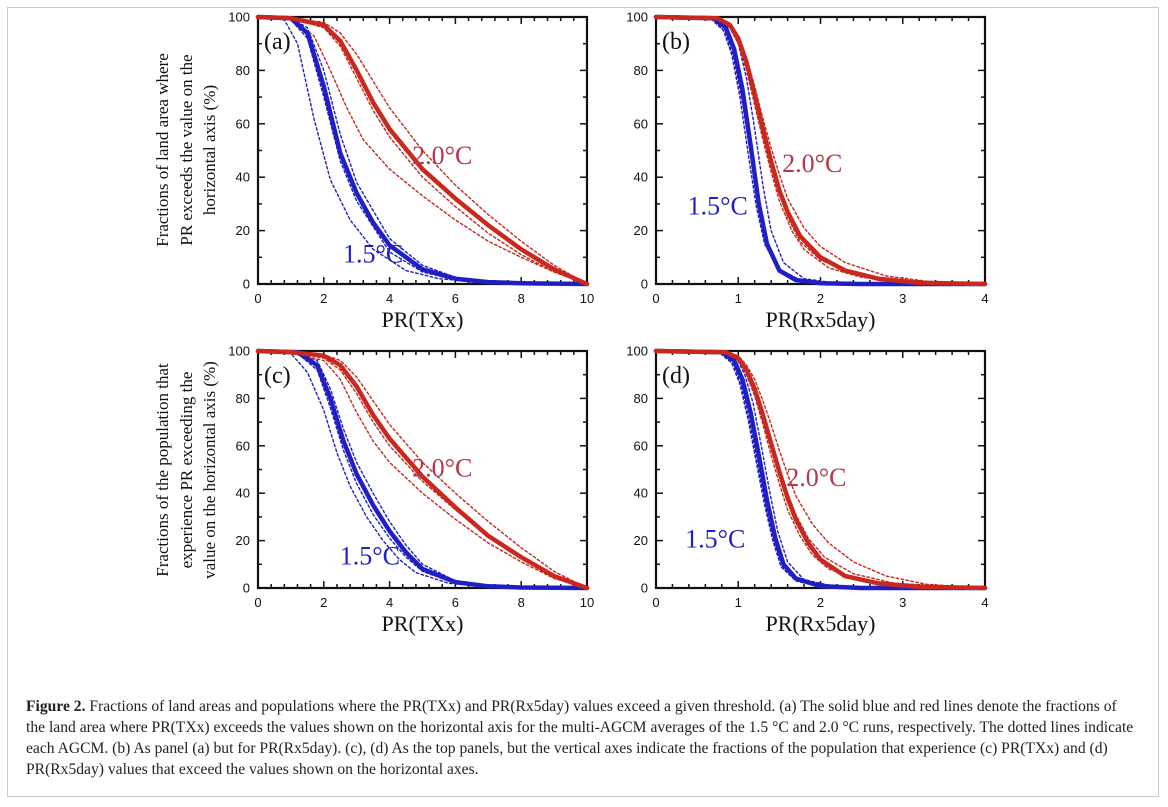 The height and width of the screenshot is (807, 1168). Describe the element at coordinates (162, 150) in the screenshot. I see `y-axis-label-line: Fractions of land area where` at that location.